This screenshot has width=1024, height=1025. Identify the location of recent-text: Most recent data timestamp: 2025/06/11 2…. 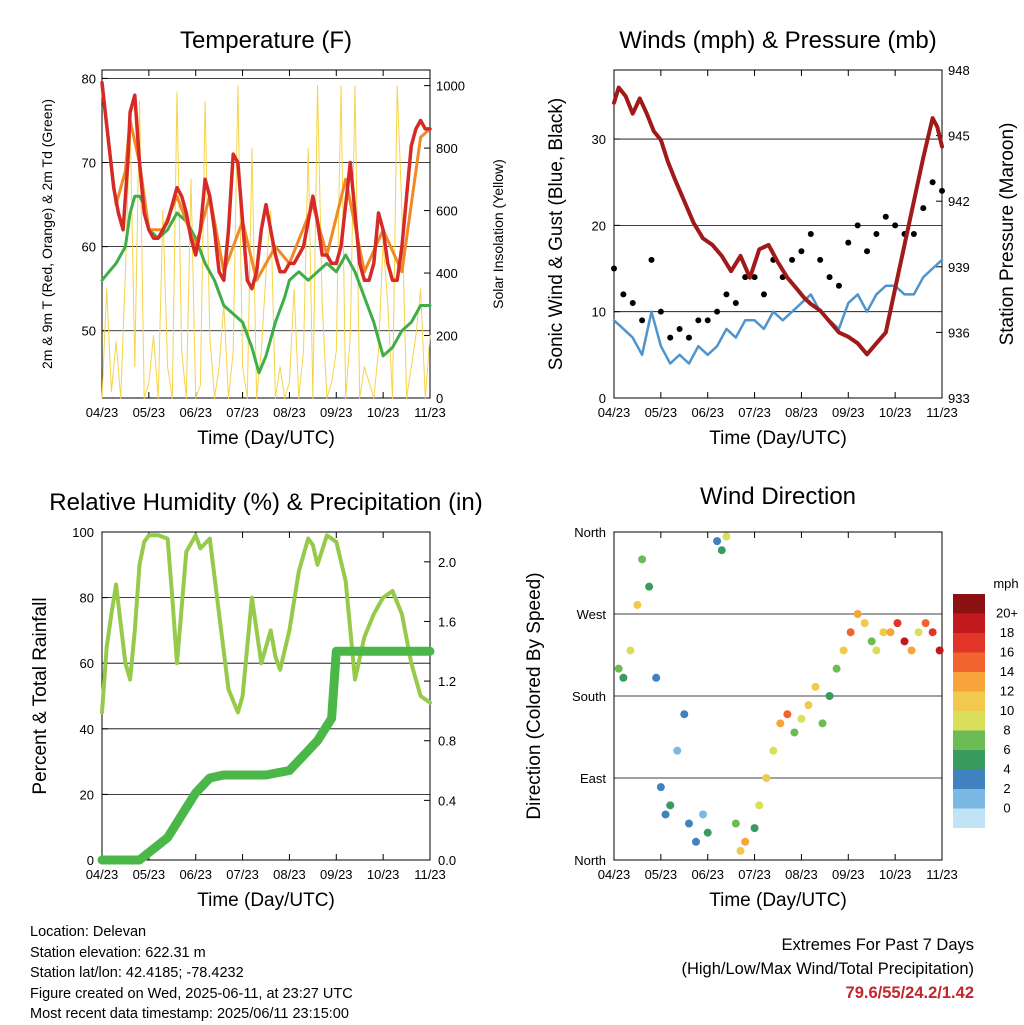
(189, 1014).